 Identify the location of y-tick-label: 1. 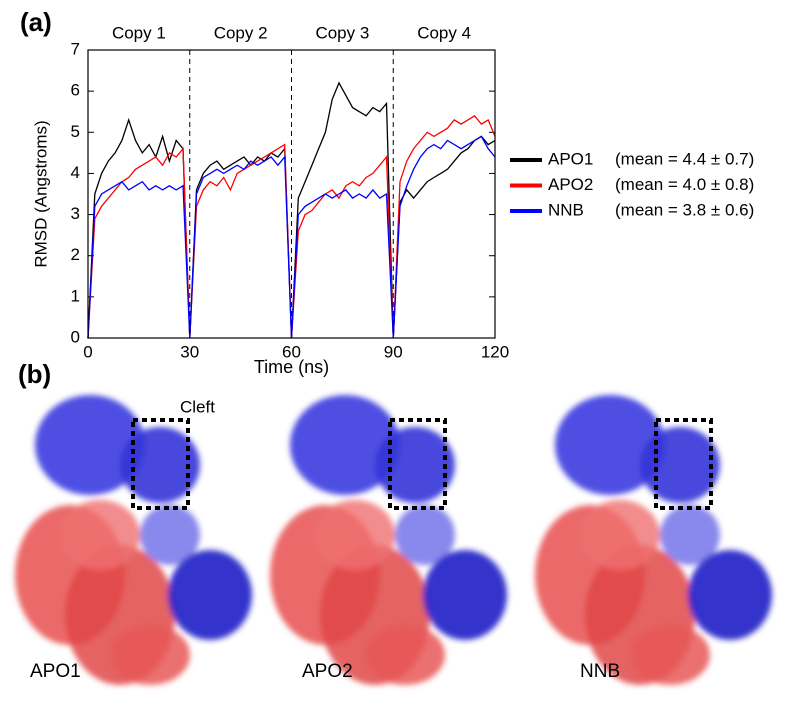
(75, 295).